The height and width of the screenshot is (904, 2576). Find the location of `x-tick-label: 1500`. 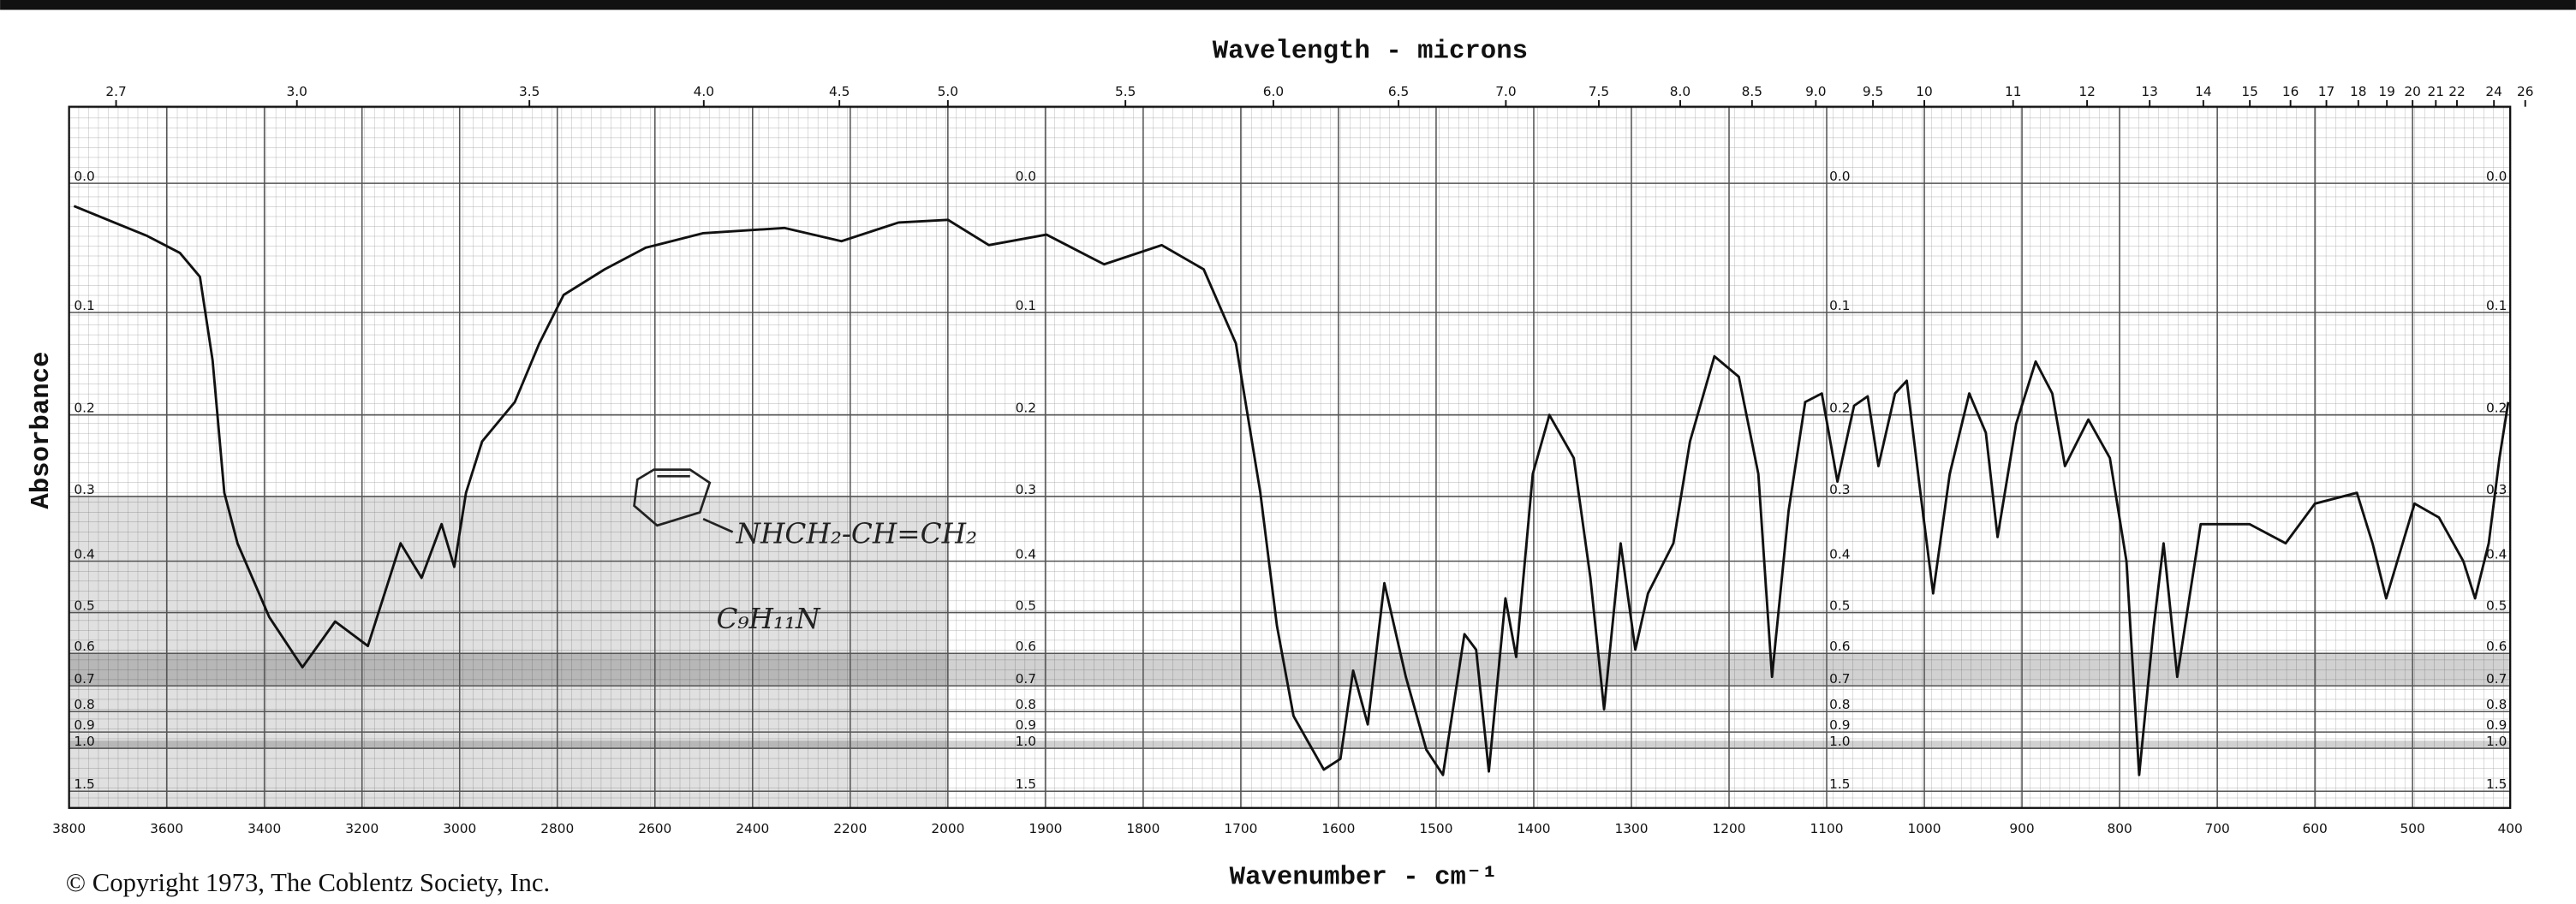

x-tick-label: 1500 is located at coordinates (1435, 829).